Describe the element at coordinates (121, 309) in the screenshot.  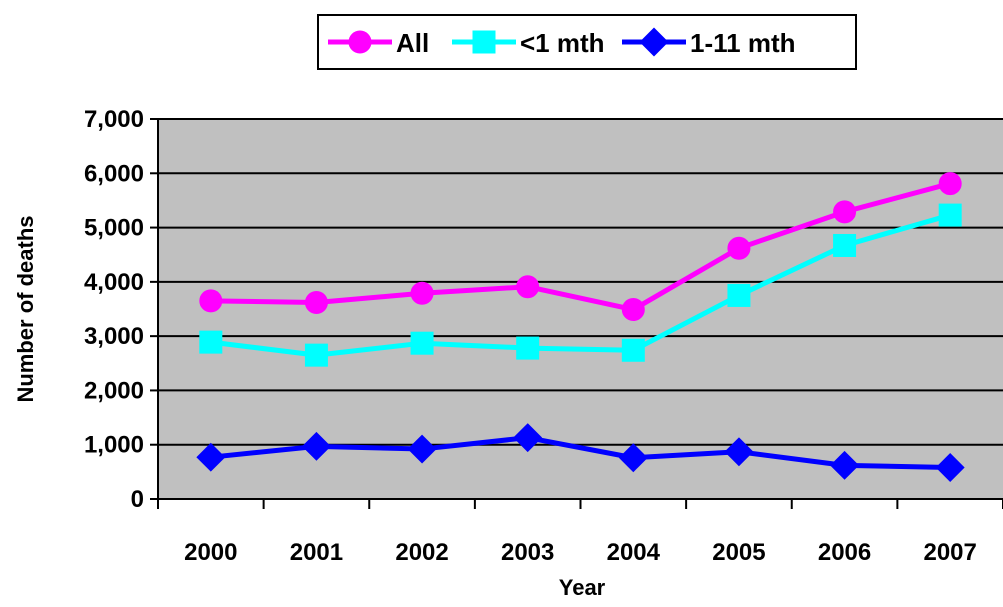
I see `y-axis-ticks: 0 1,000 2,000 3,000 4,000 5,000 6,000 7,000` at that location.